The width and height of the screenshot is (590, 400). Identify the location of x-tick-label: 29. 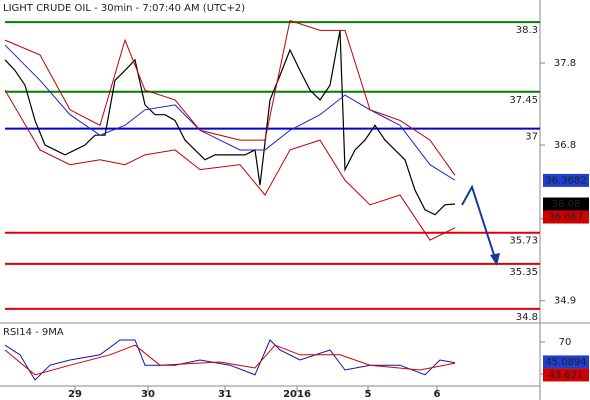
(75, 394).